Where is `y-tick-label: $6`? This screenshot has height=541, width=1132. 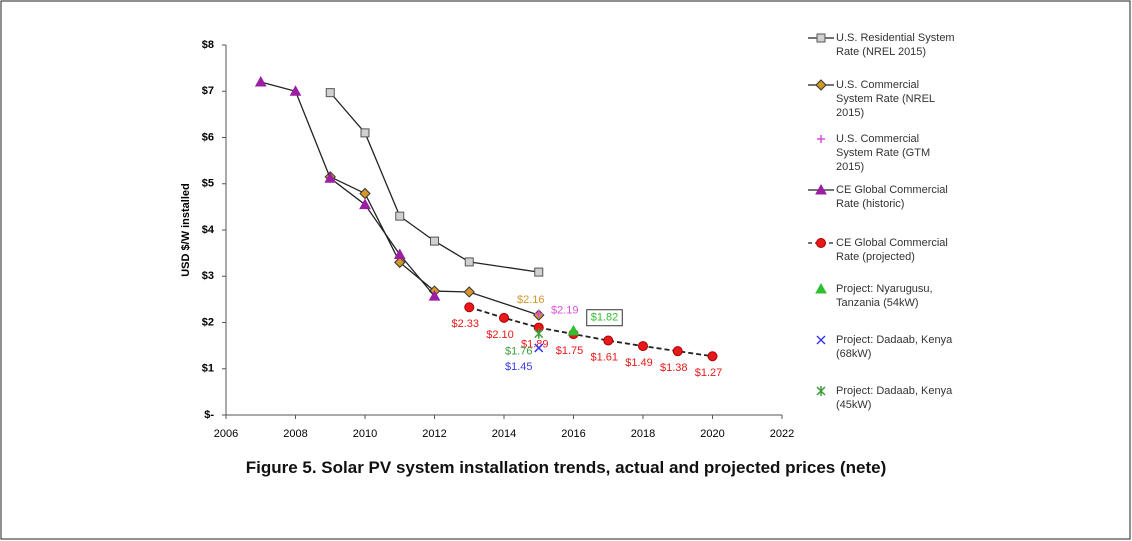 y-tick-label: $6 is located at coordinates (208, 137).